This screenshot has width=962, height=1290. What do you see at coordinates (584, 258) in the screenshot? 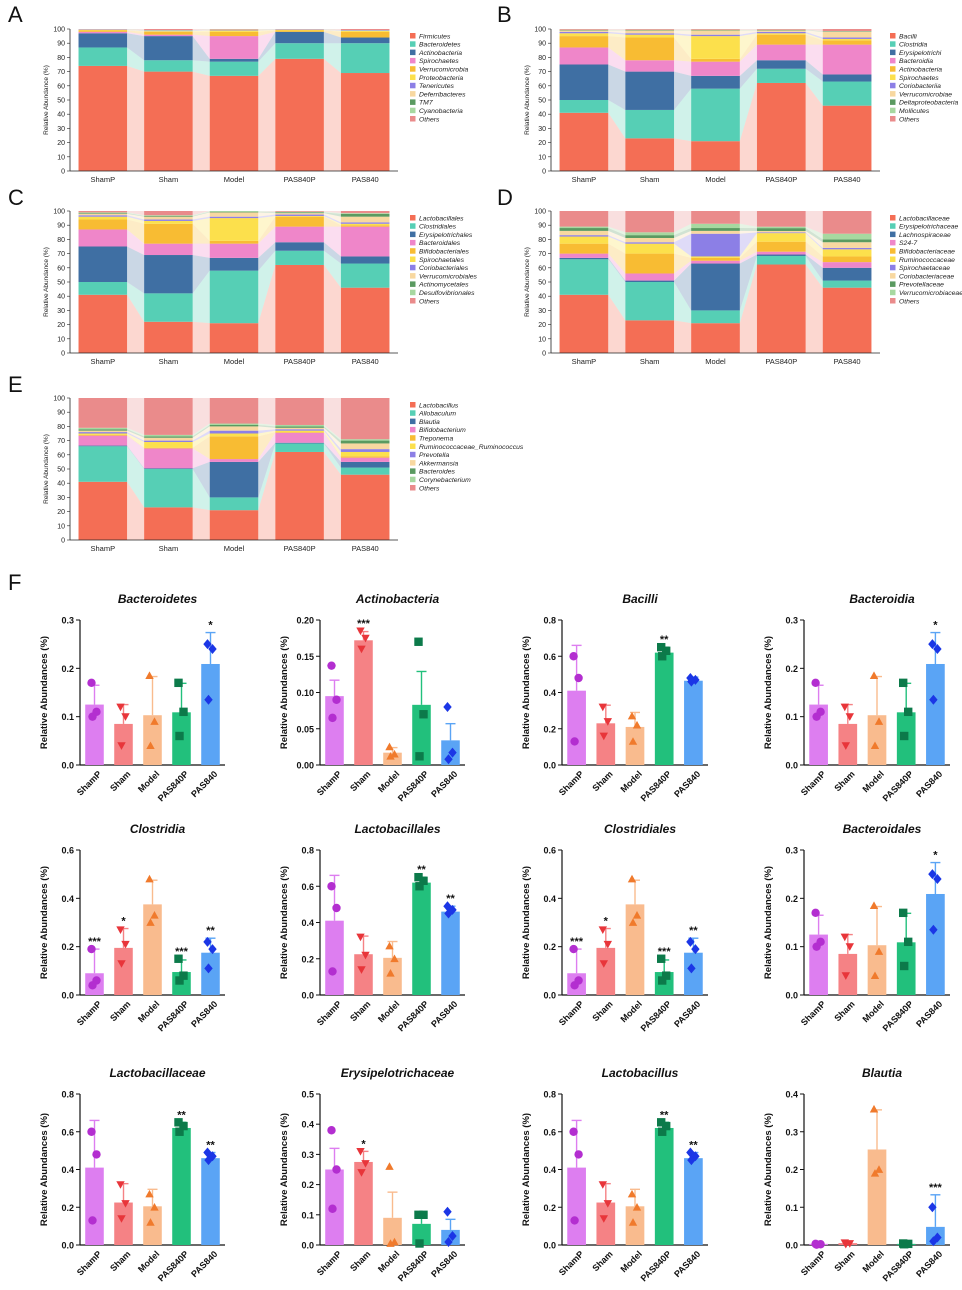
I see `bar-segment-lachnospiraceae-shamp` at bounding box center [584, 258].